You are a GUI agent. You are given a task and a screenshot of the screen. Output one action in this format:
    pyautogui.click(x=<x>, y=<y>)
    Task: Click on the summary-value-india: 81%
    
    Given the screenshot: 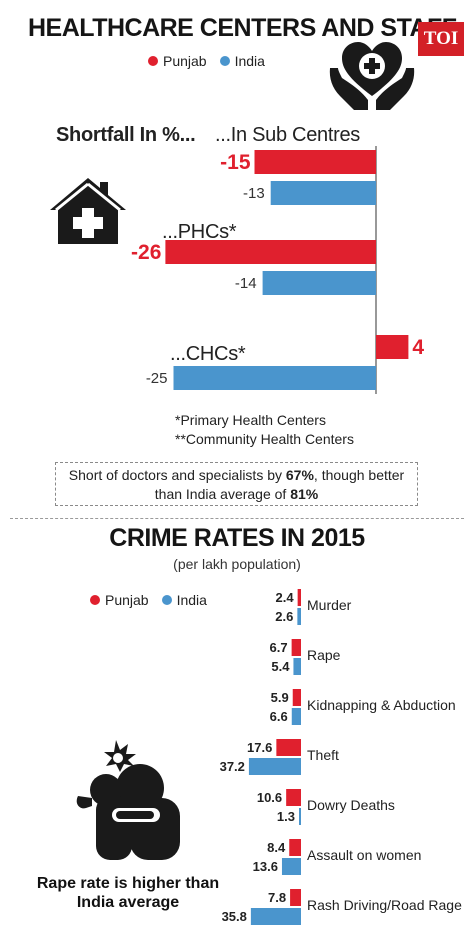 What is the action you would take?
    pyautogui.click(x=304, y=494)
    